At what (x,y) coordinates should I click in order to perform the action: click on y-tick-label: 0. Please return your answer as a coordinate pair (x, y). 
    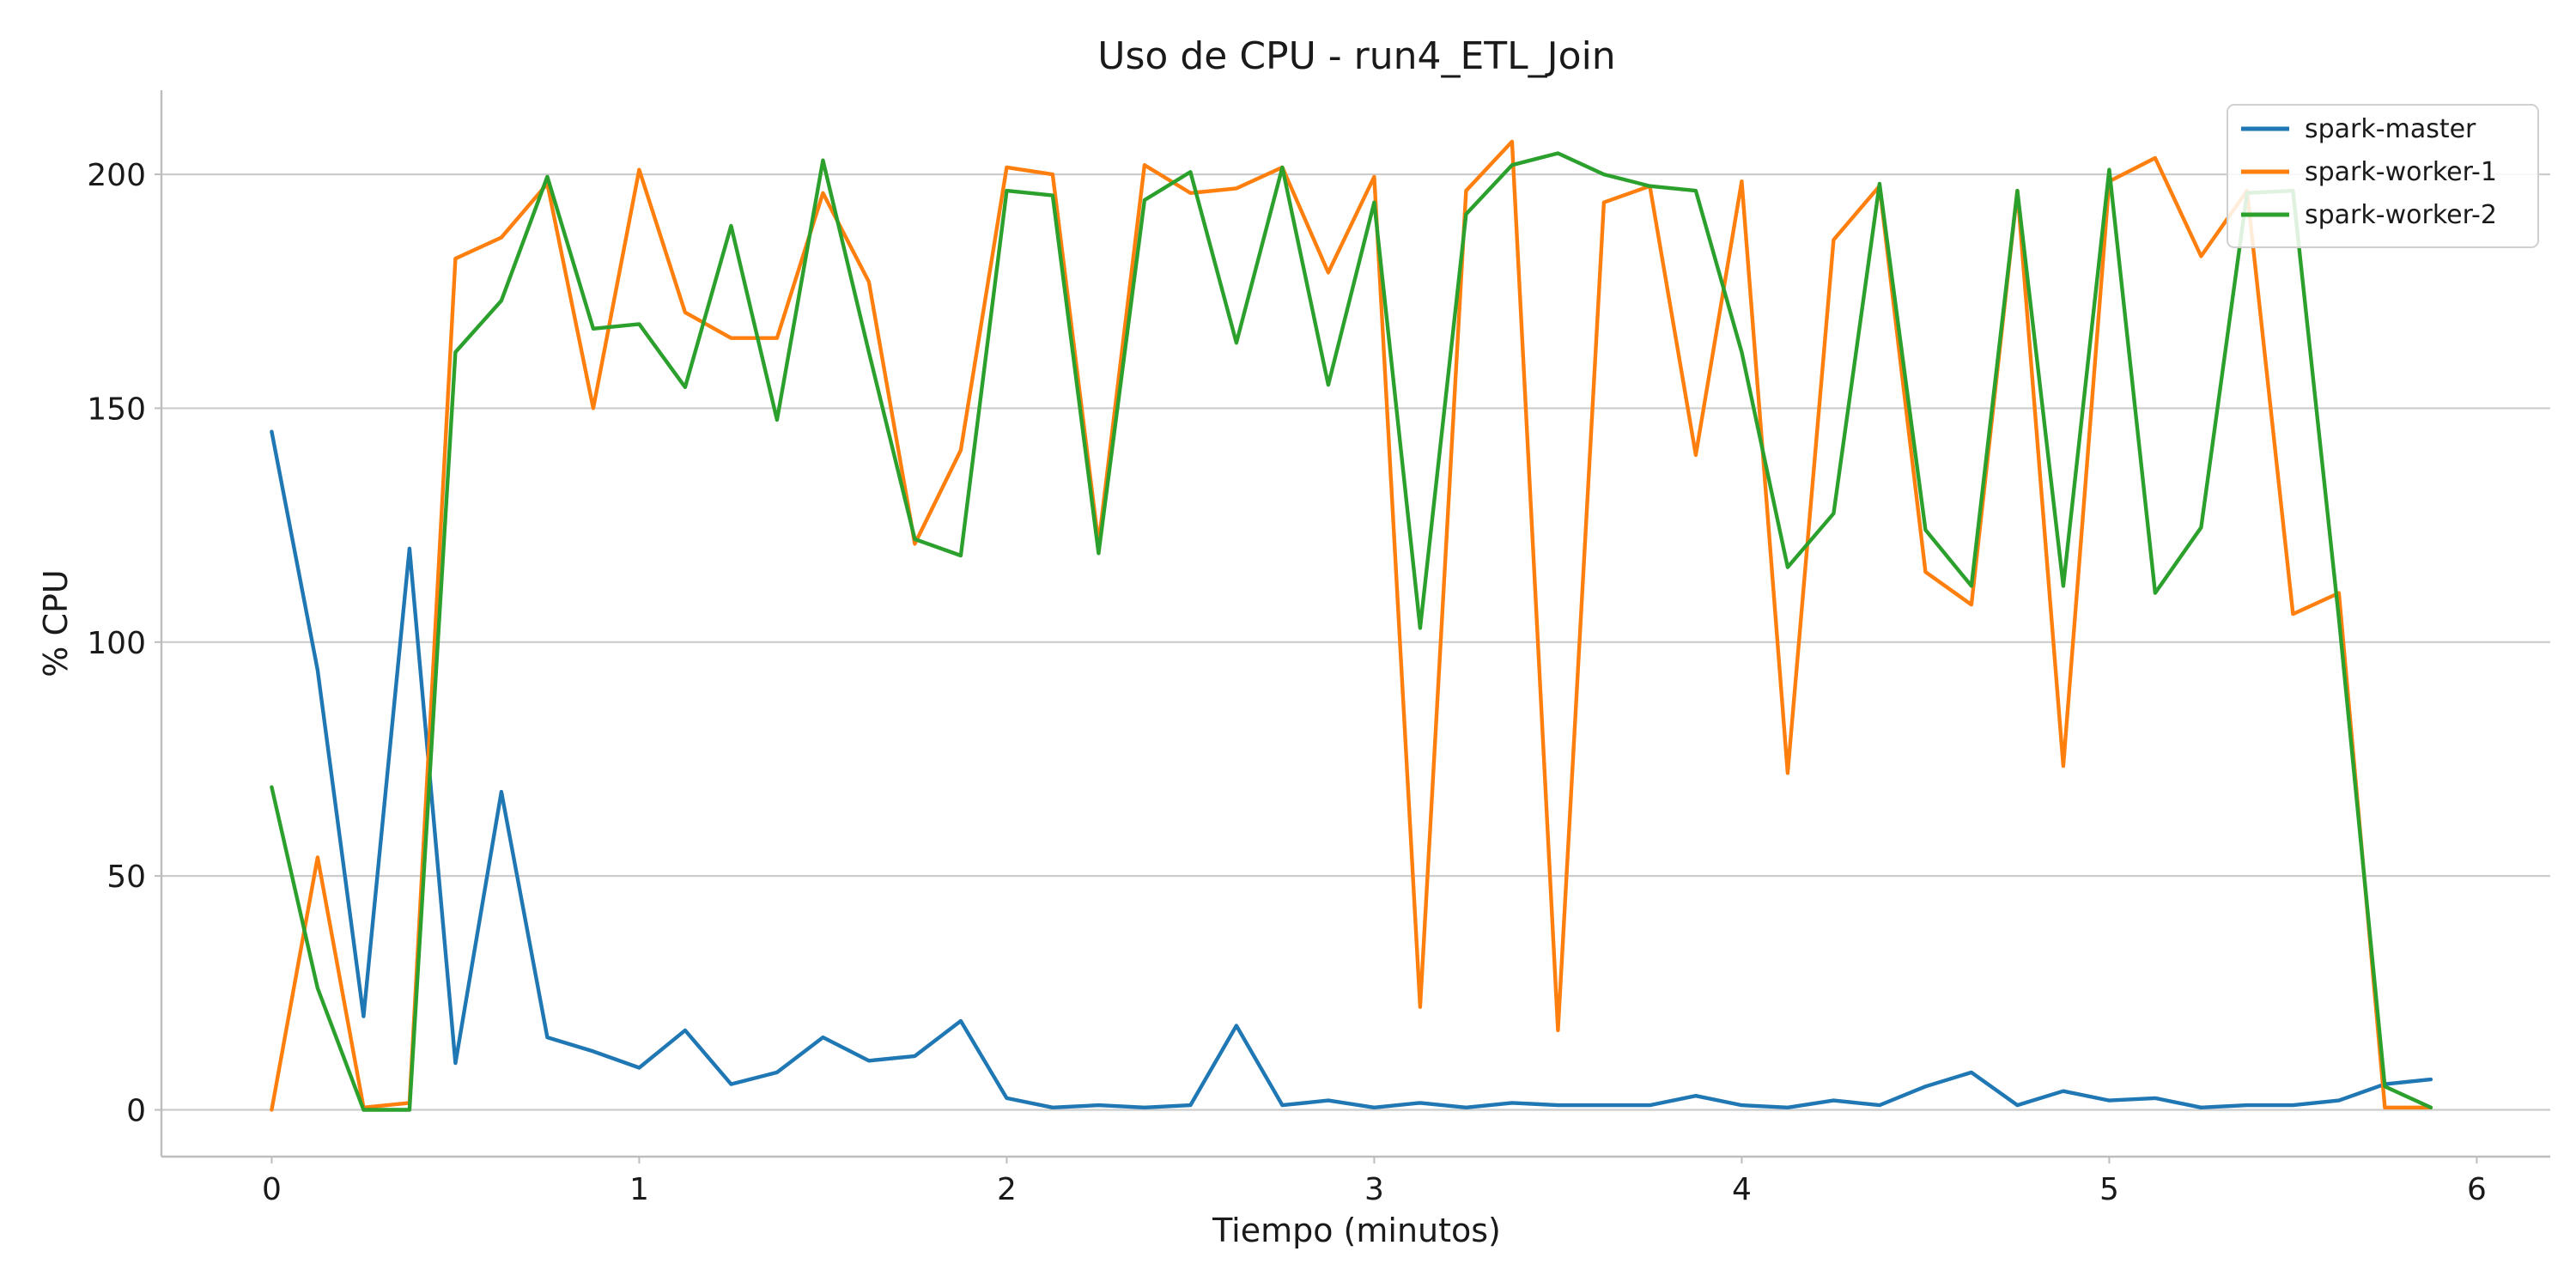
    Looking at the image, I should click on (136, 1111).